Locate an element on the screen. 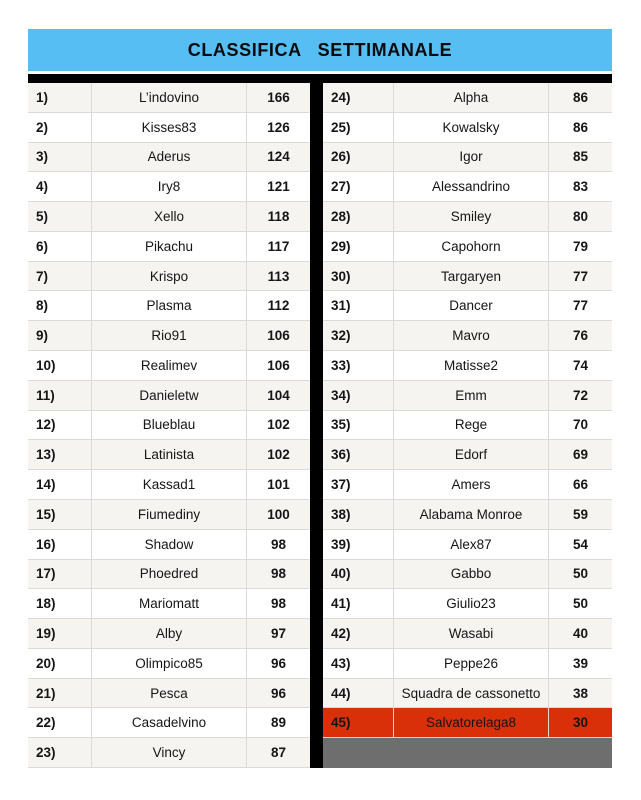 This screenshot has width=641, height=800. table-row-rank-2: 2) Kisses83 126 is located at coordinates (169, 127).